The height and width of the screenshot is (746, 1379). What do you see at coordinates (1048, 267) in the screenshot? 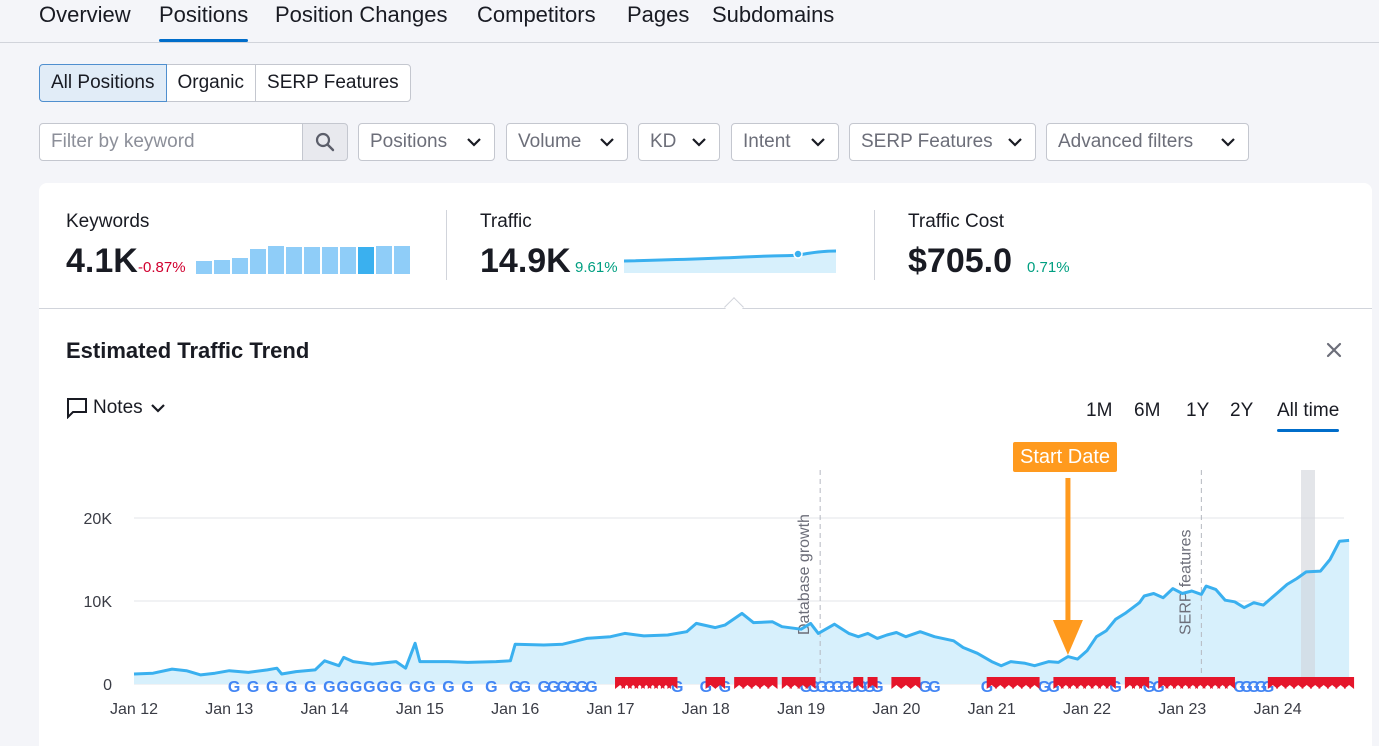
I see `traffic-cost-change: 0.71%` at bounding box center [1048, 267].